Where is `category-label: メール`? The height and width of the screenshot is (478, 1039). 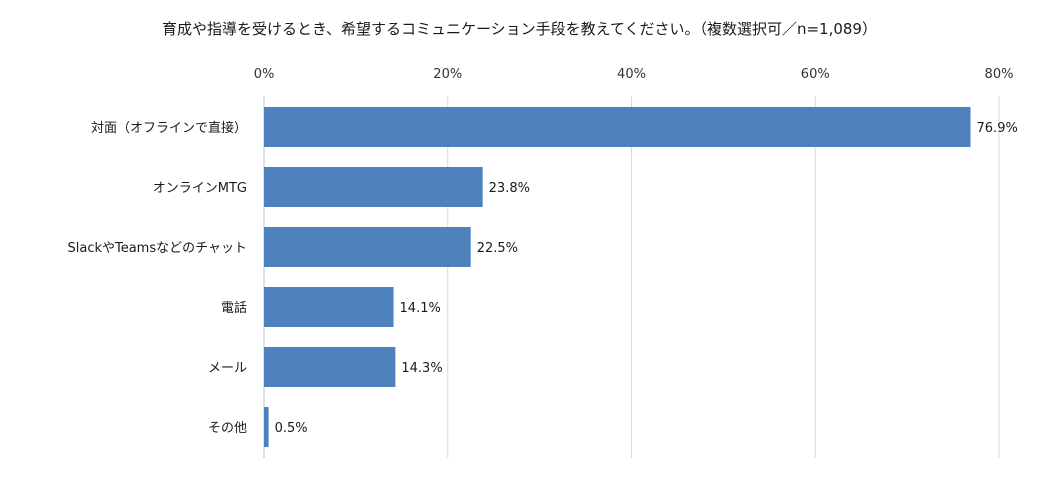
category-label: メール is located at coordinates (227, 368).